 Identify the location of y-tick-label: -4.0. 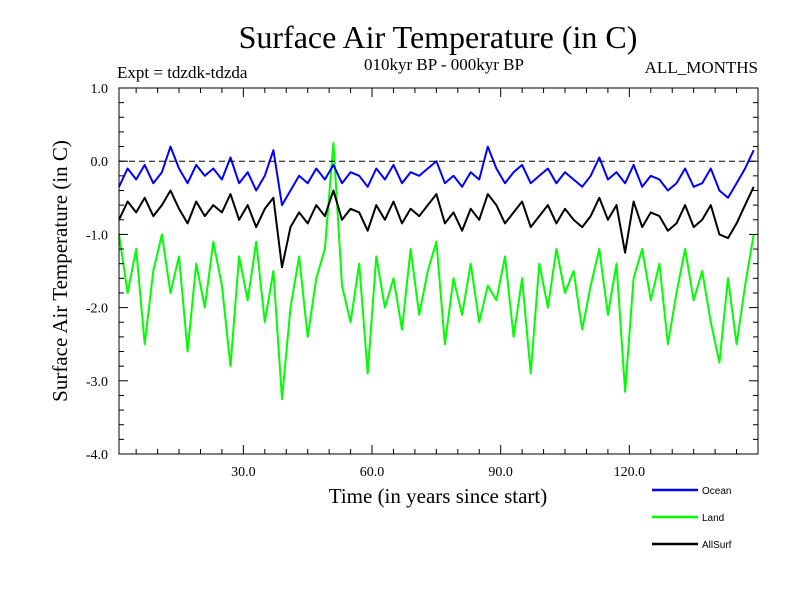
(97, 455).